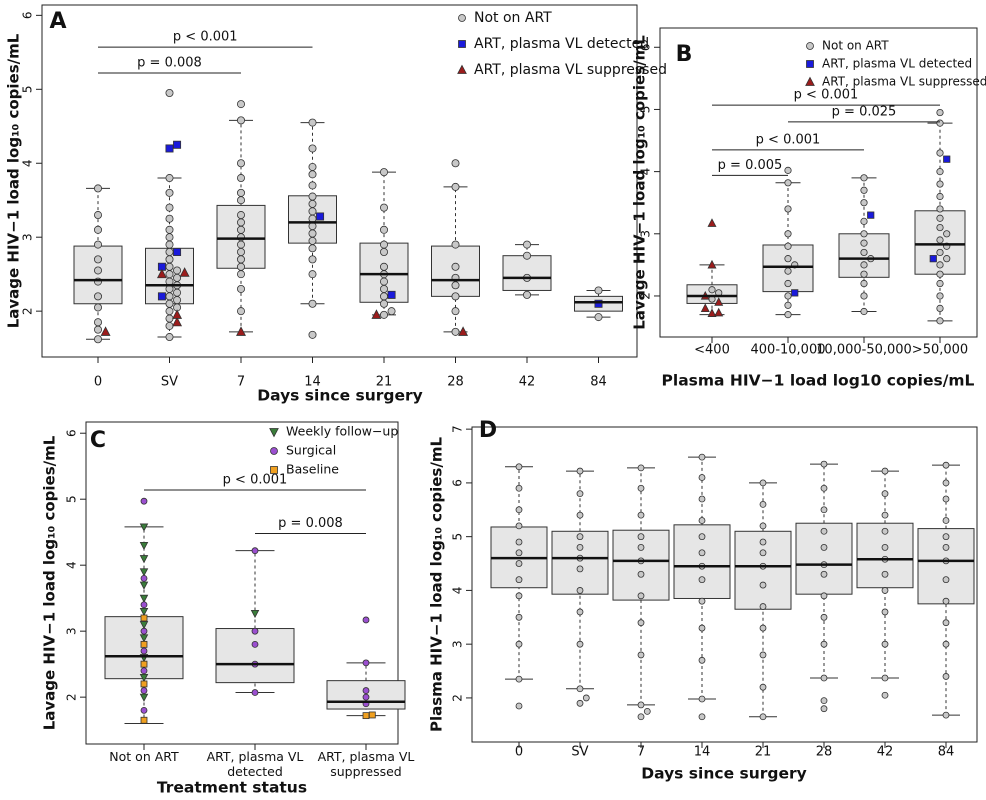 This screenshot has height=800, width=986. Describe the element at coordinates (712, 350) in the screenshot. I see `x-tick-label: <400` at that location.